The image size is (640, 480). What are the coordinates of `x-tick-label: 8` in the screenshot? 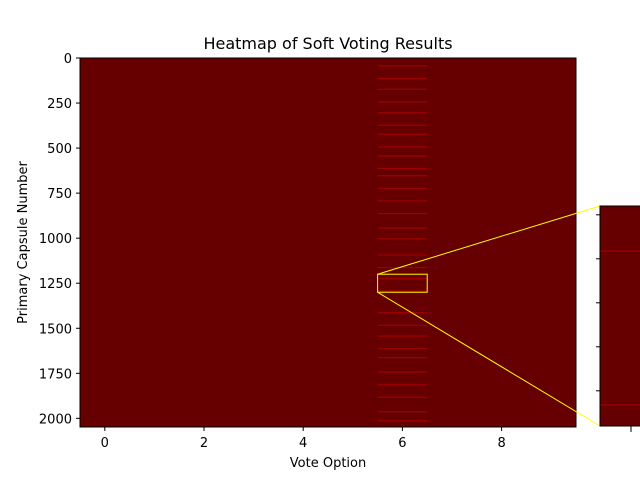 It's located at (501, 443).